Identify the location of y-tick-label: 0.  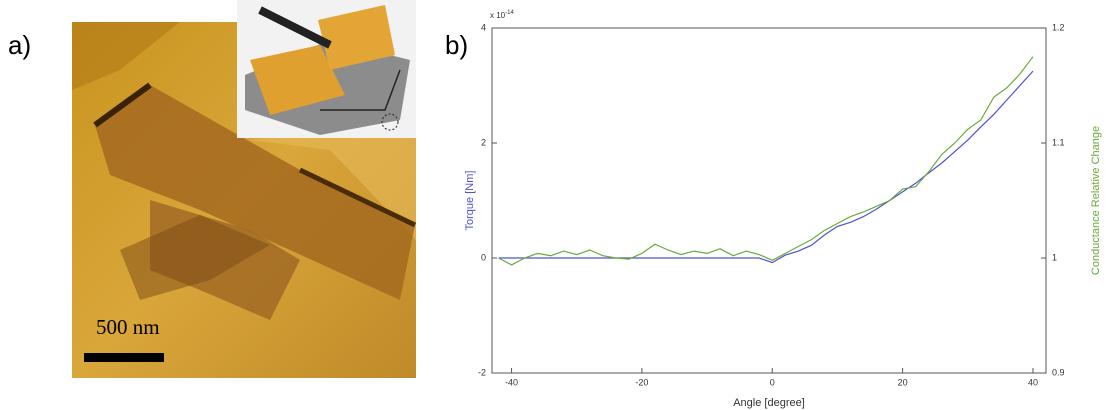
(483, 257).